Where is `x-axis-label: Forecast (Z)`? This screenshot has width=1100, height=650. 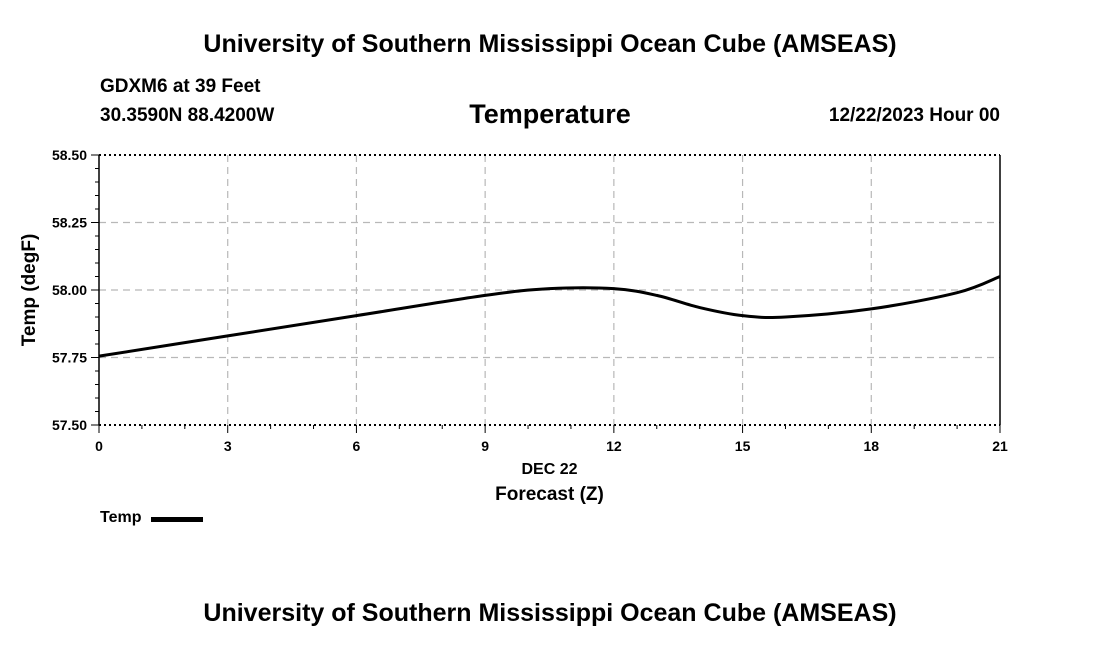 x-axis-label: Forecast (Z) is located at coordinates (549, 494).